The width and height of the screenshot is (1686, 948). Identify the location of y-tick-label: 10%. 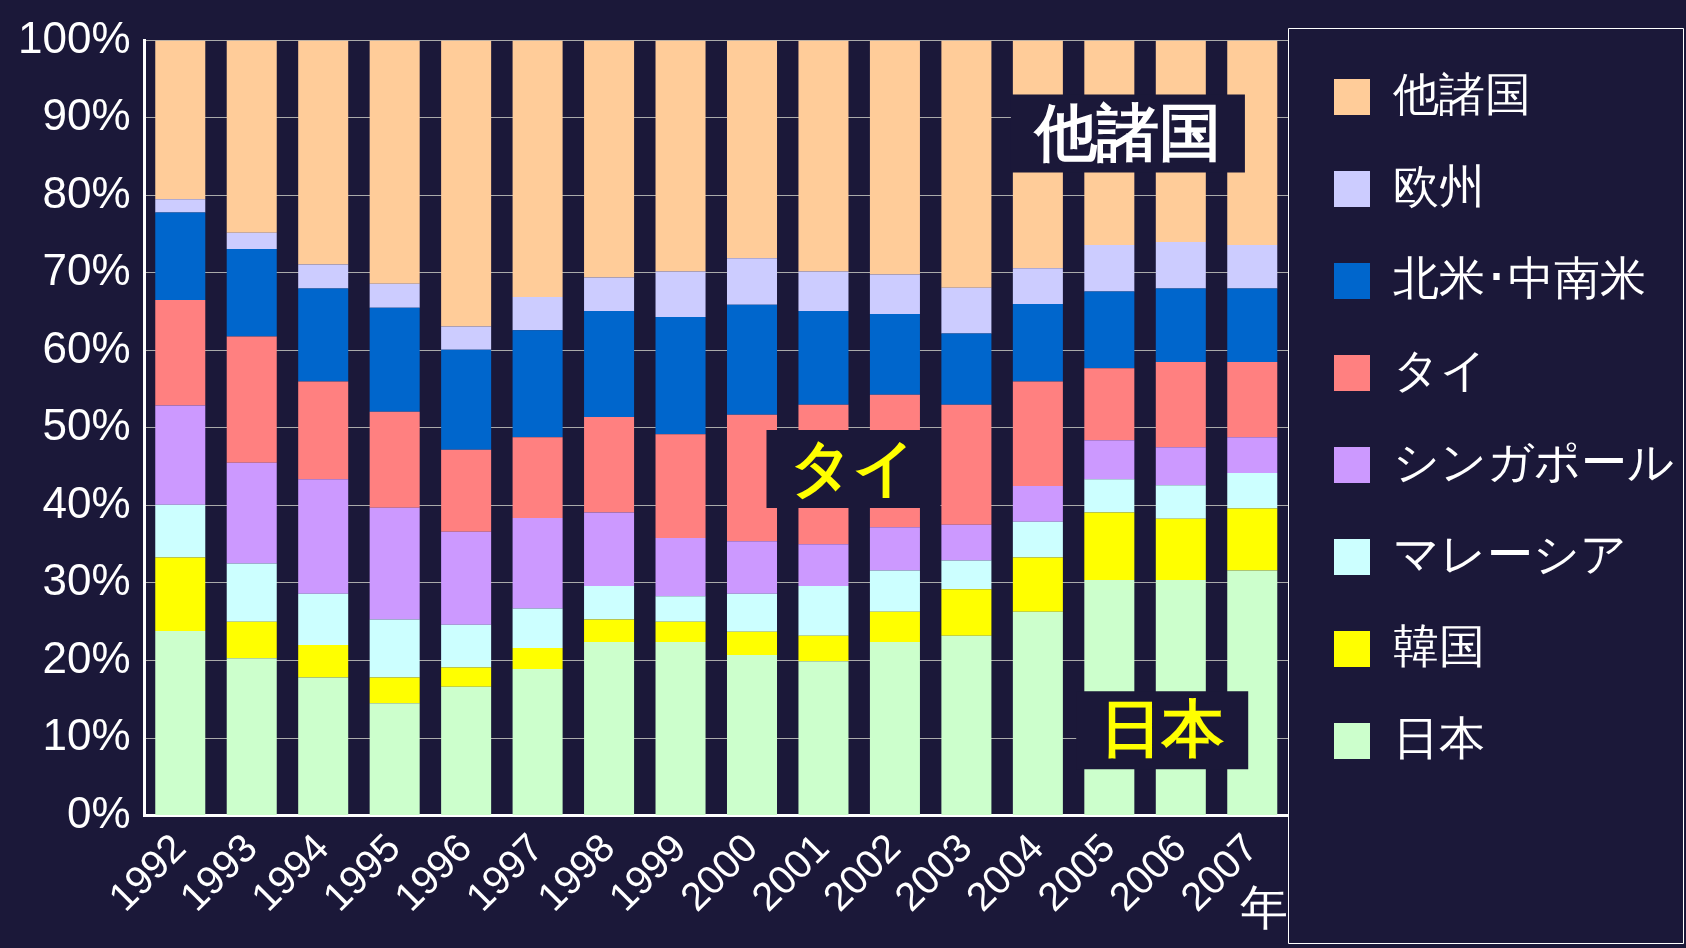
(86, 735).